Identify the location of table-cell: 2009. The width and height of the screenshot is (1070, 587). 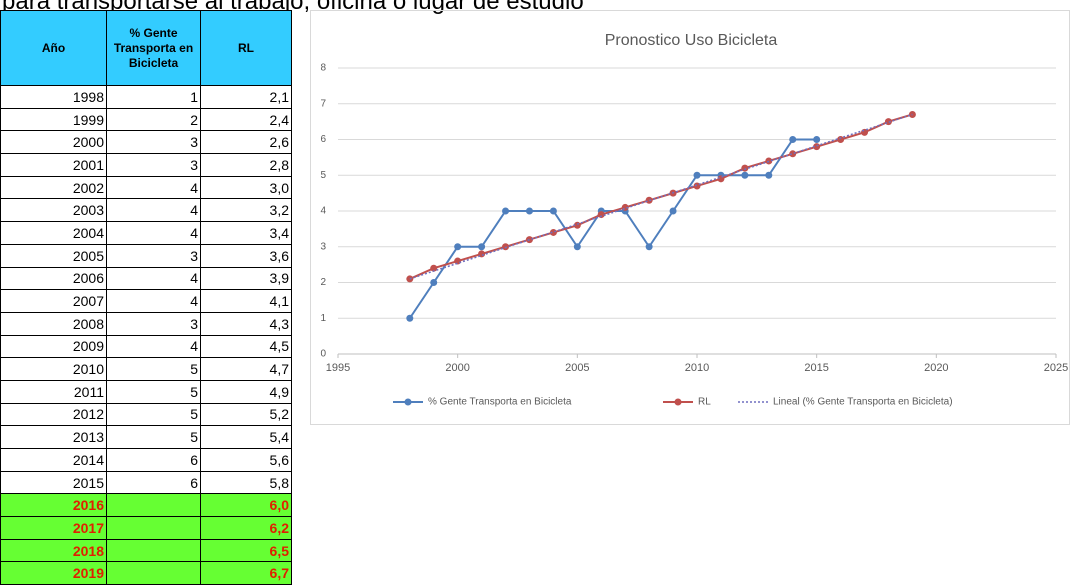
(53, 346).